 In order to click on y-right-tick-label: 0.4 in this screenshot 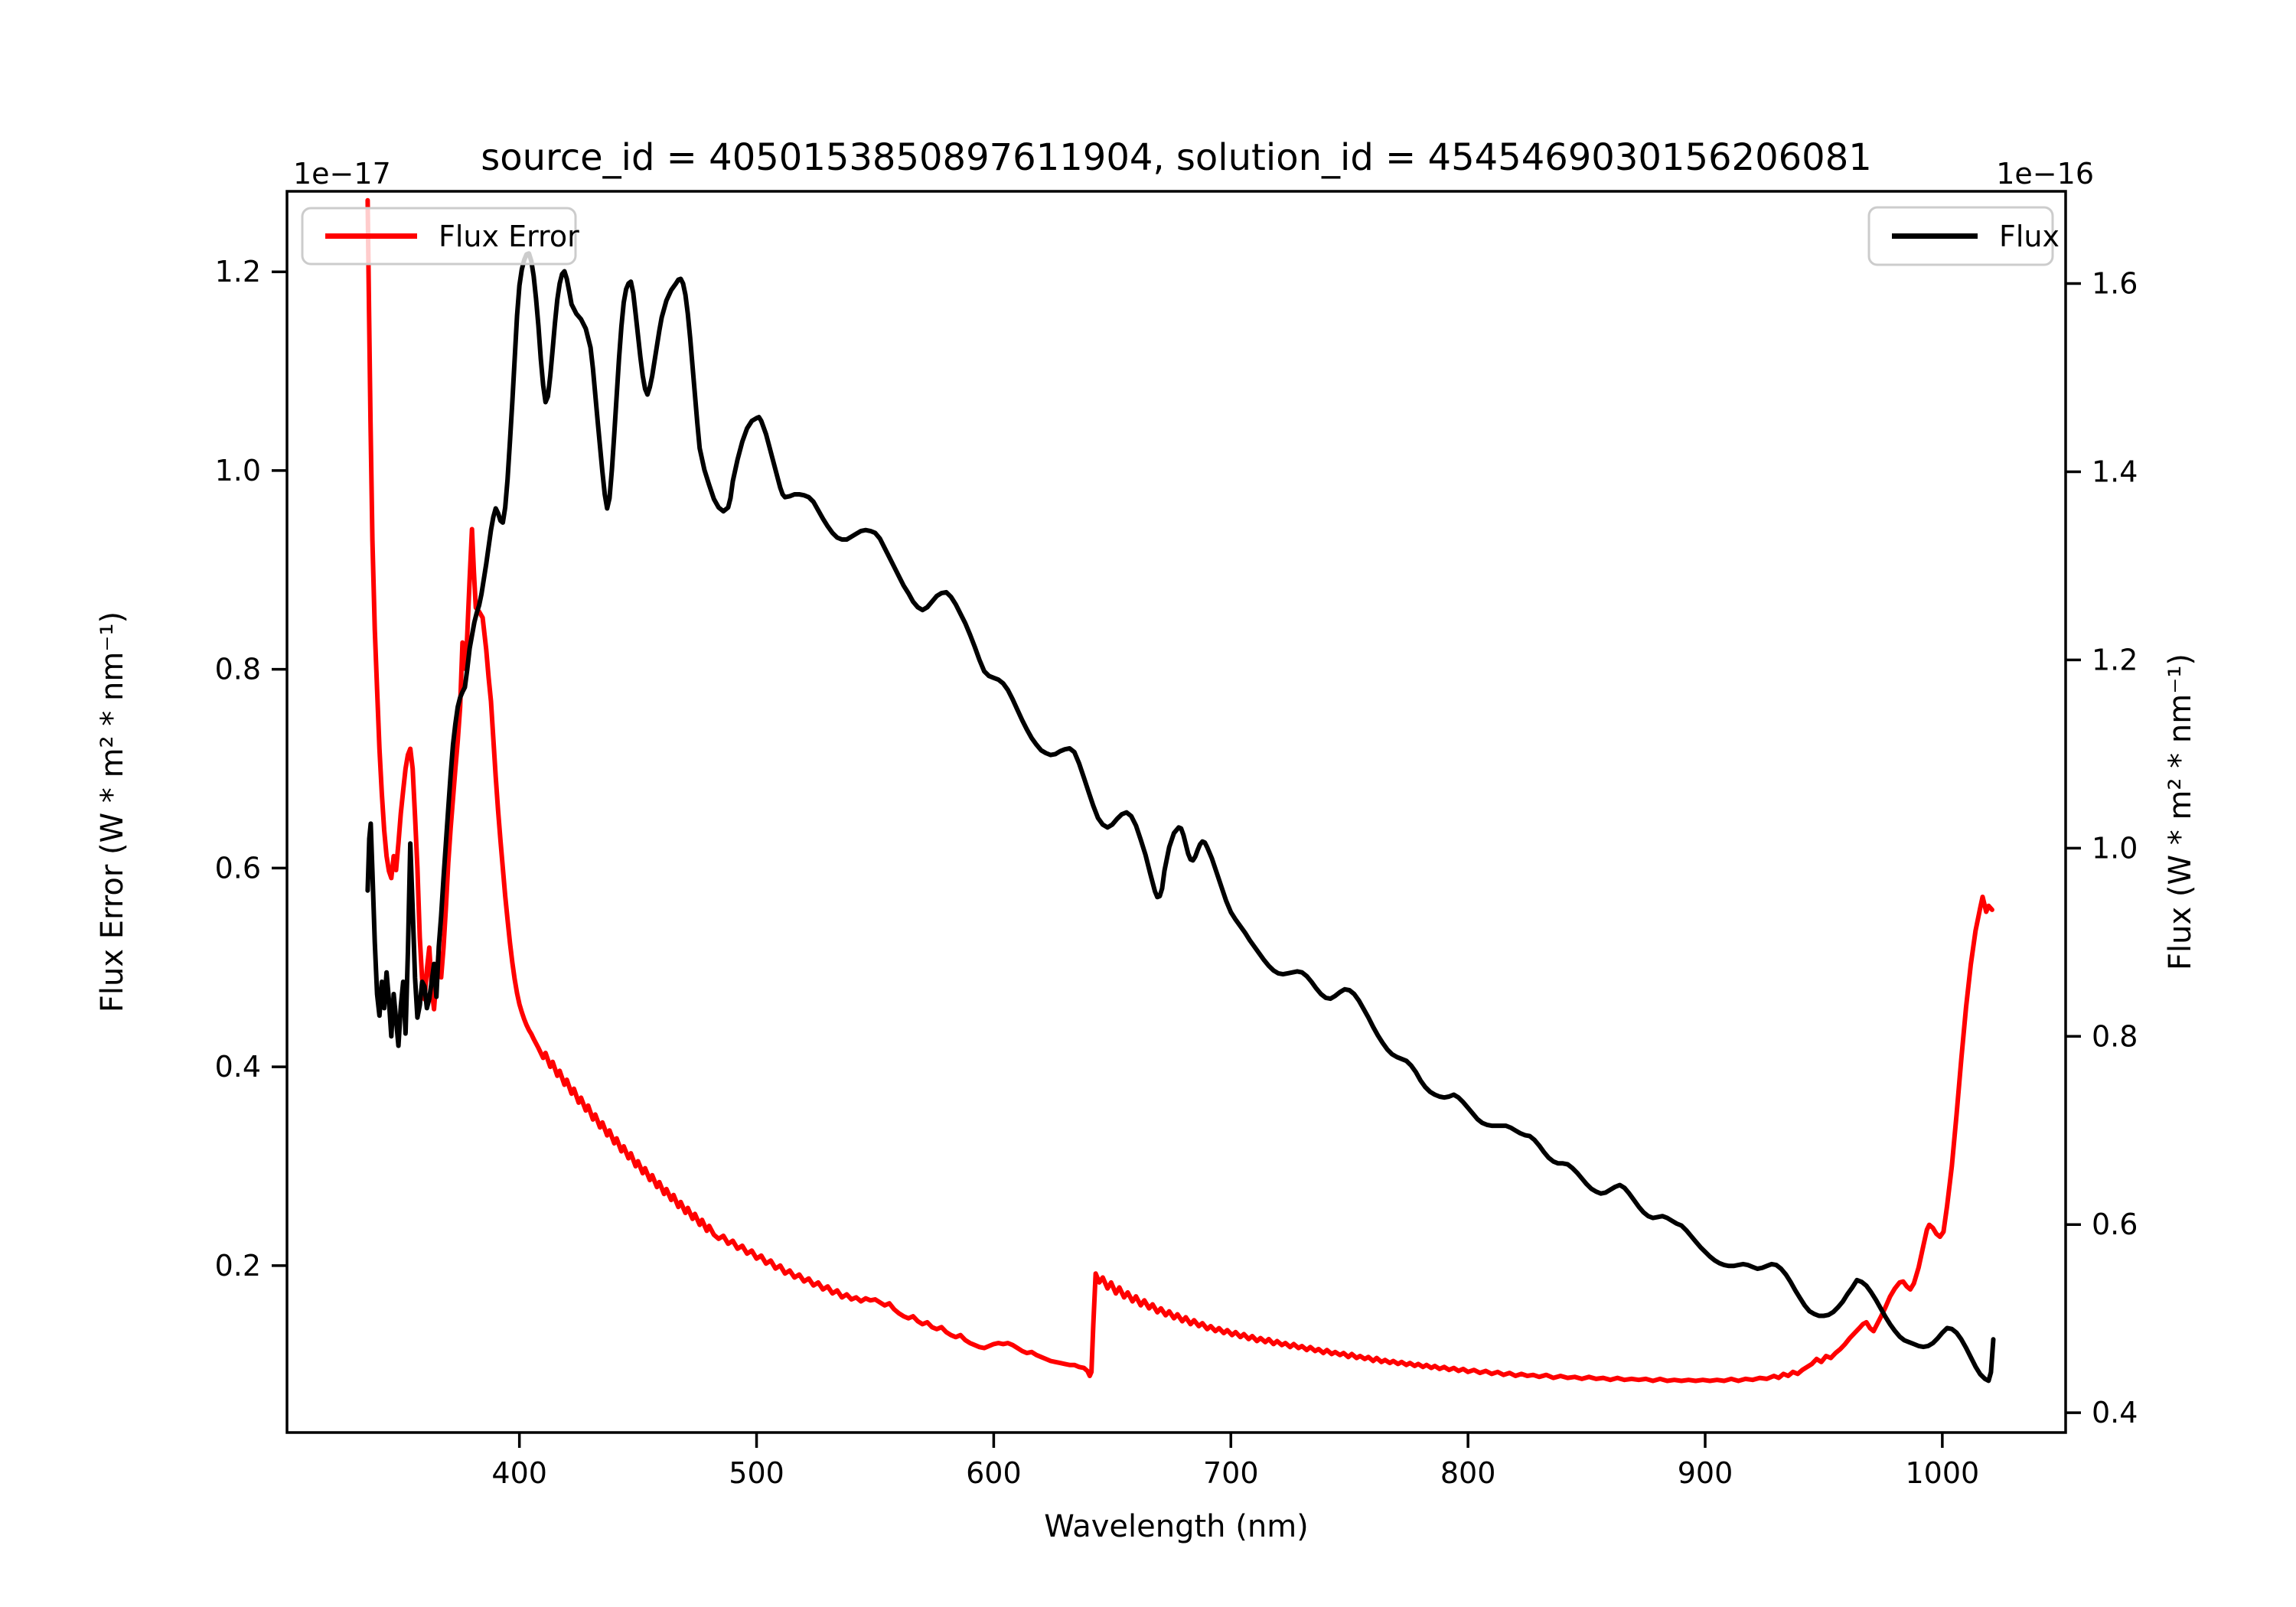, I will do `click(2115, 1412)`.